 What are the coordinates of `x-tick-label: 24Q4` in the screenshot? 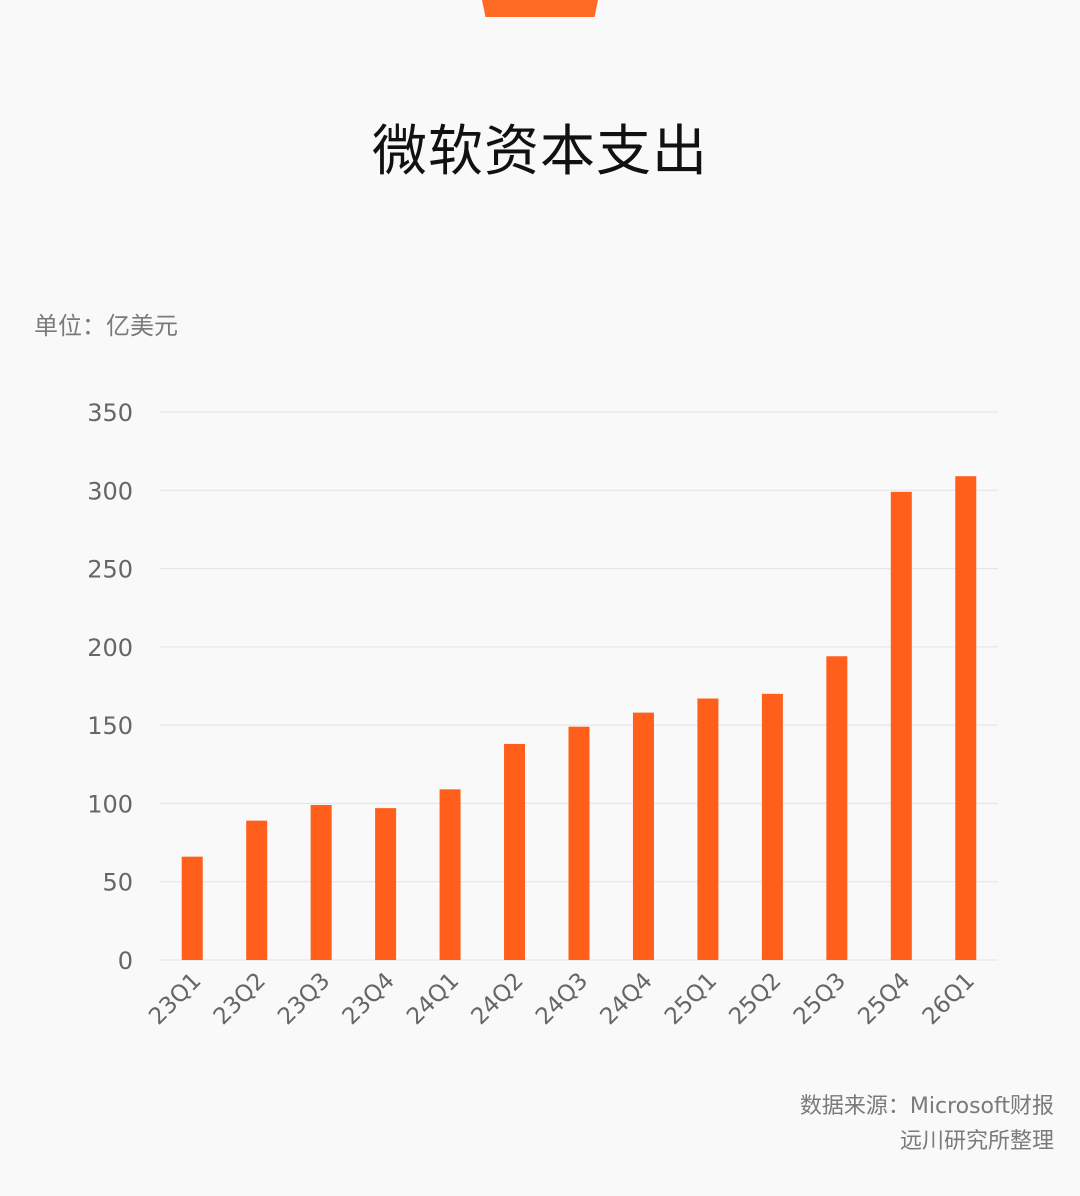 It's located at (626, 999).